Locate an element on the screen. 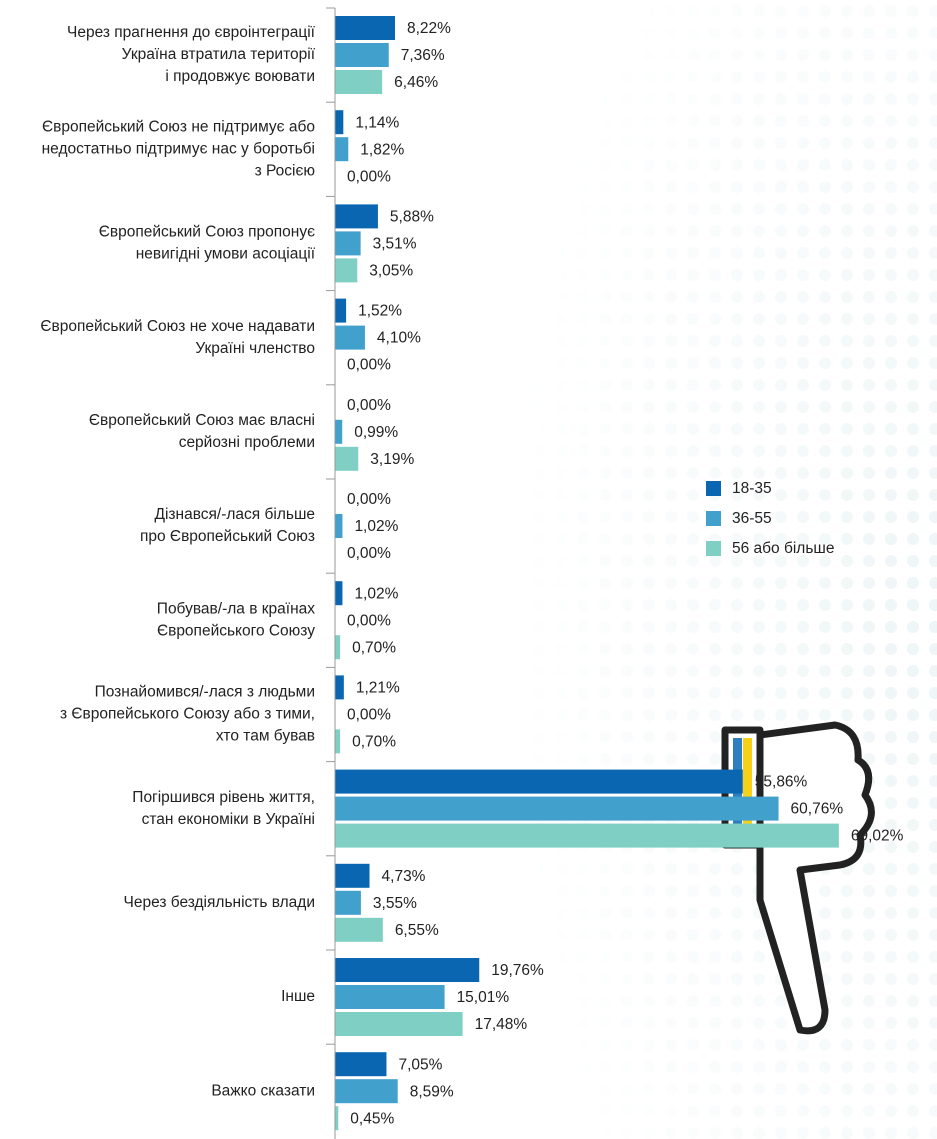 This screenshot has height=1139, width=937. legend-label: 36-55 is located at coordinates (752, 518).